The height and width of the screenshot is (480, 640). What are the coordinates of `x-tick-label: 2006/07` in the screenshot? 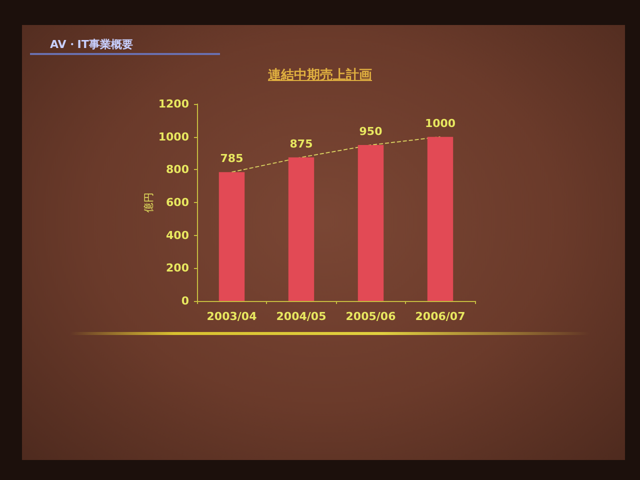 It's located at (440, 316).